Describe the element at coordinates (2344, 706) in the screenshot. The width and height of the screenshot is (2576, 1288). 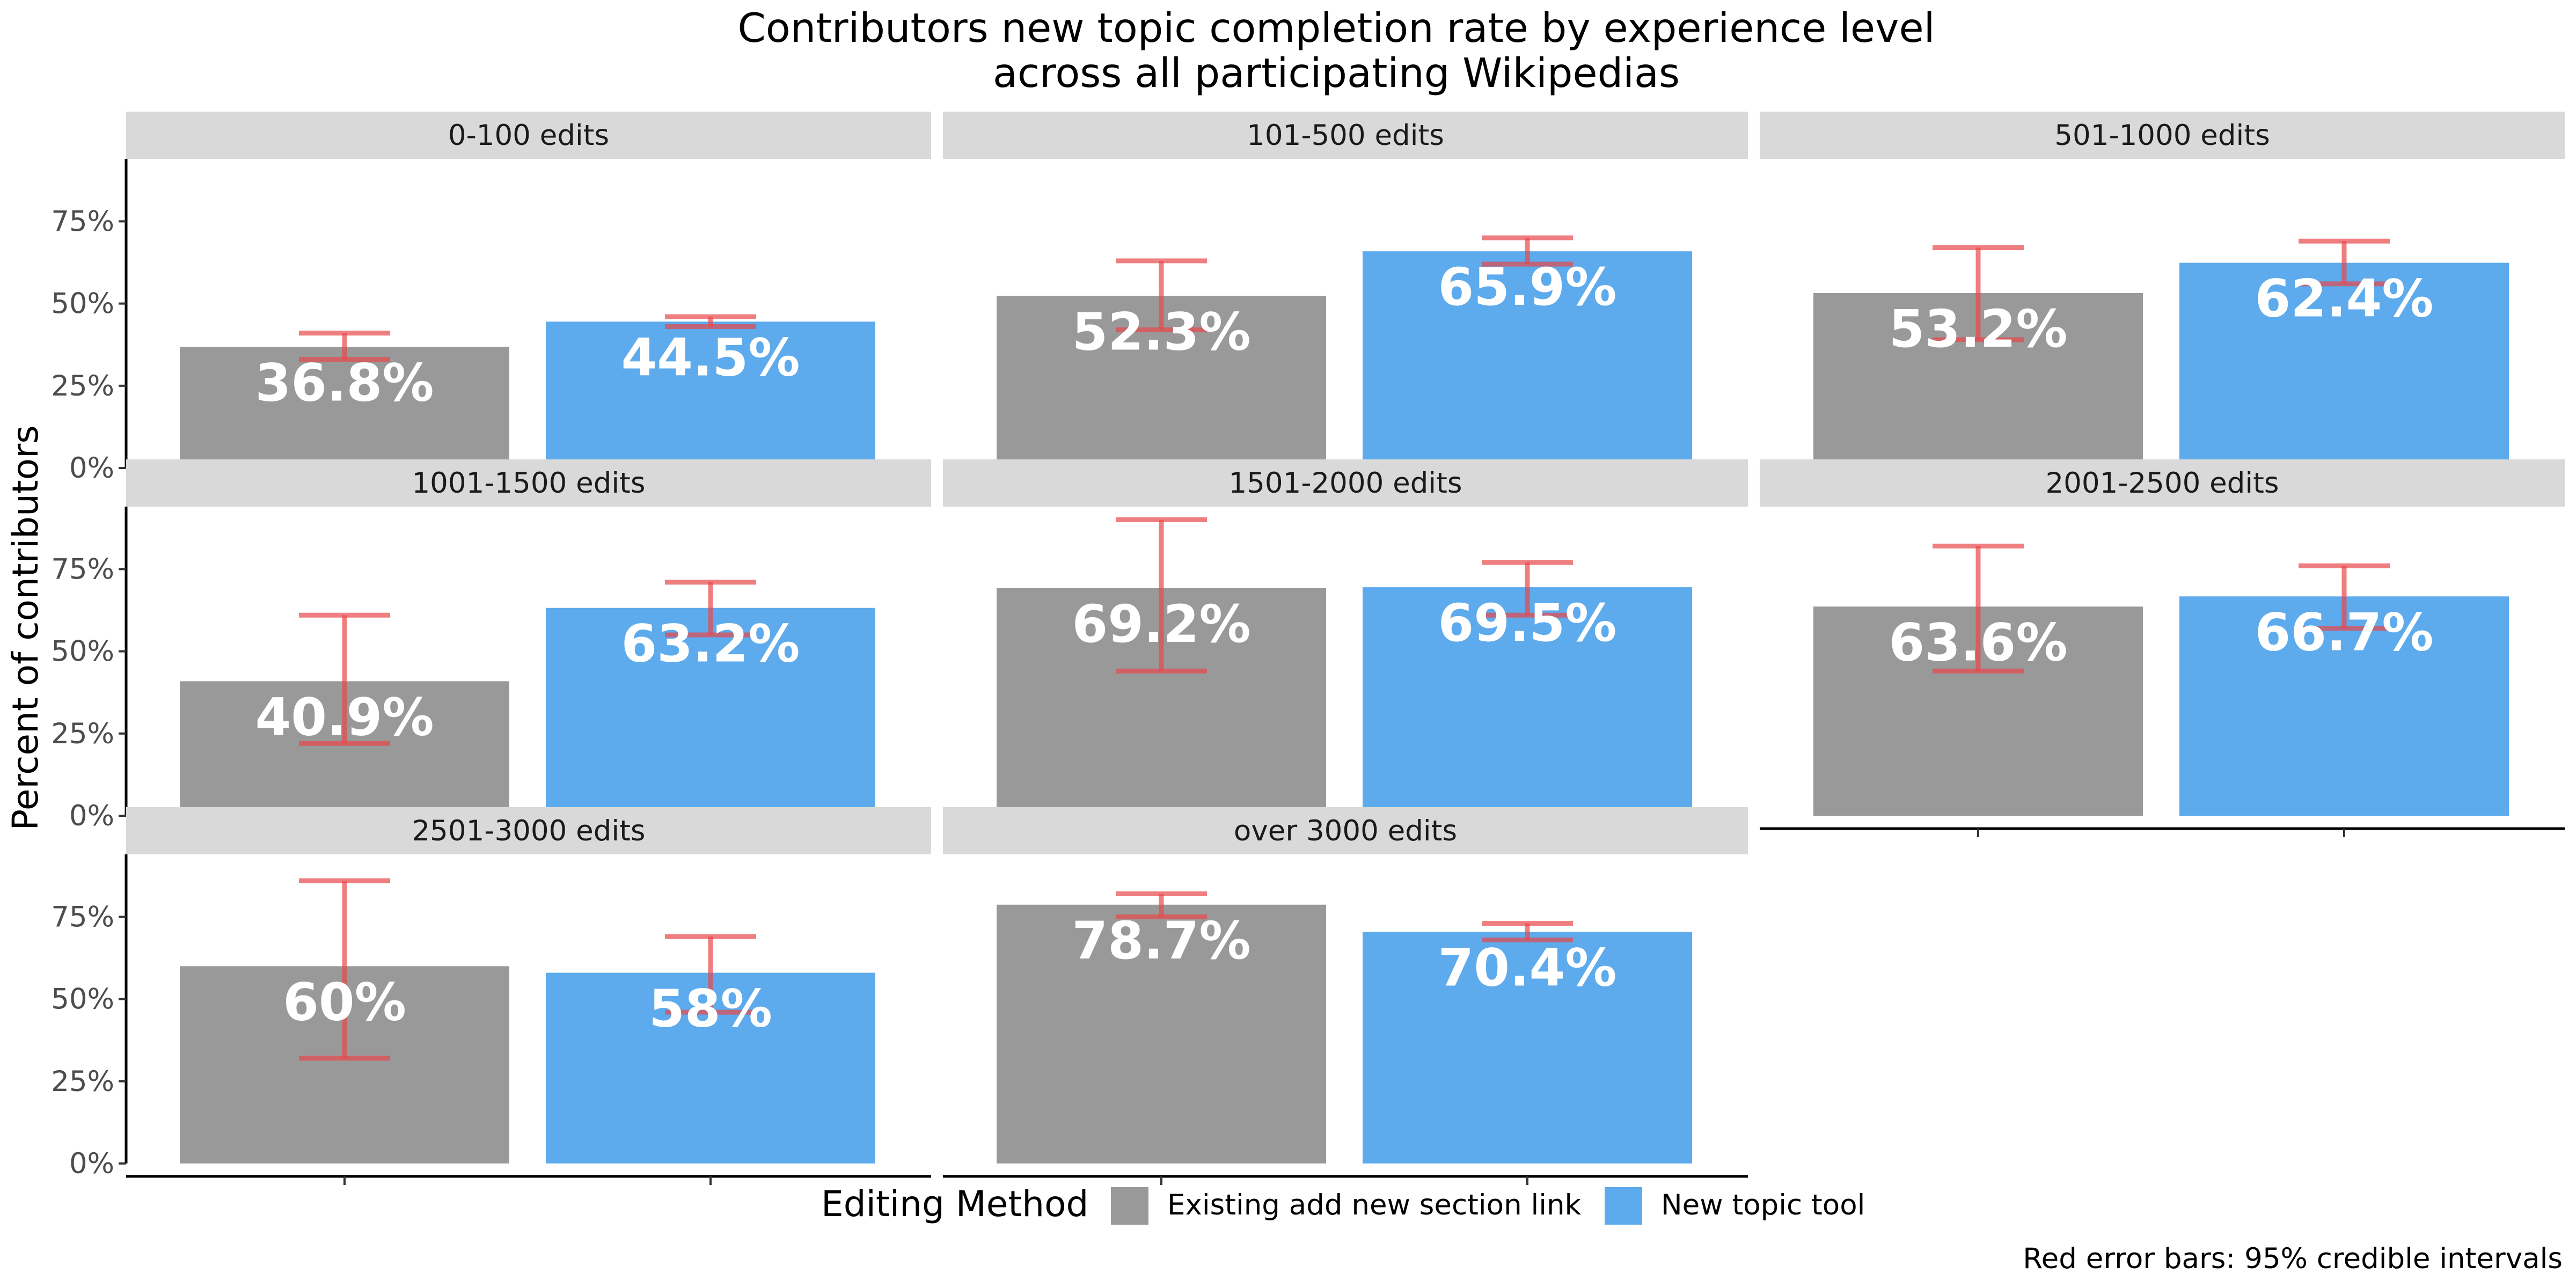
I see `bar-2001-2500-edits-new-tool` at that location.